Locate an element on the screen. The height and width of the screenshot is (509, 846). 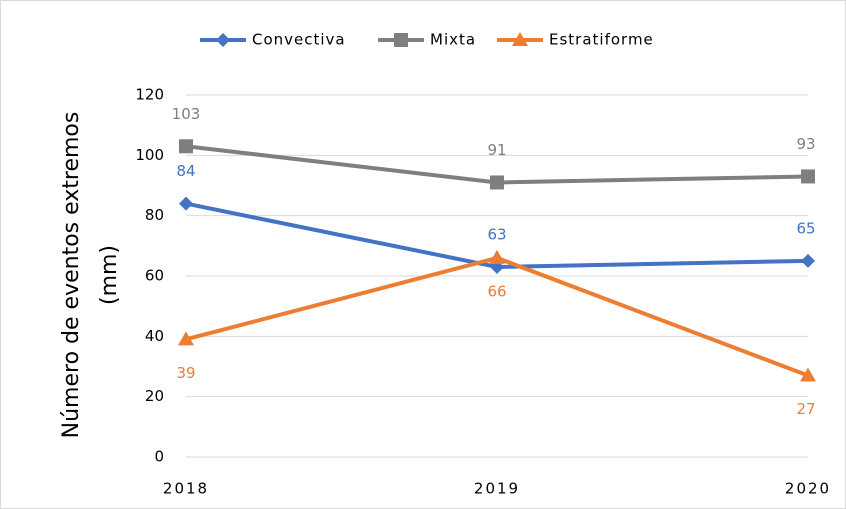
legend-label: Convectiva is located at coordinates (299, 40).